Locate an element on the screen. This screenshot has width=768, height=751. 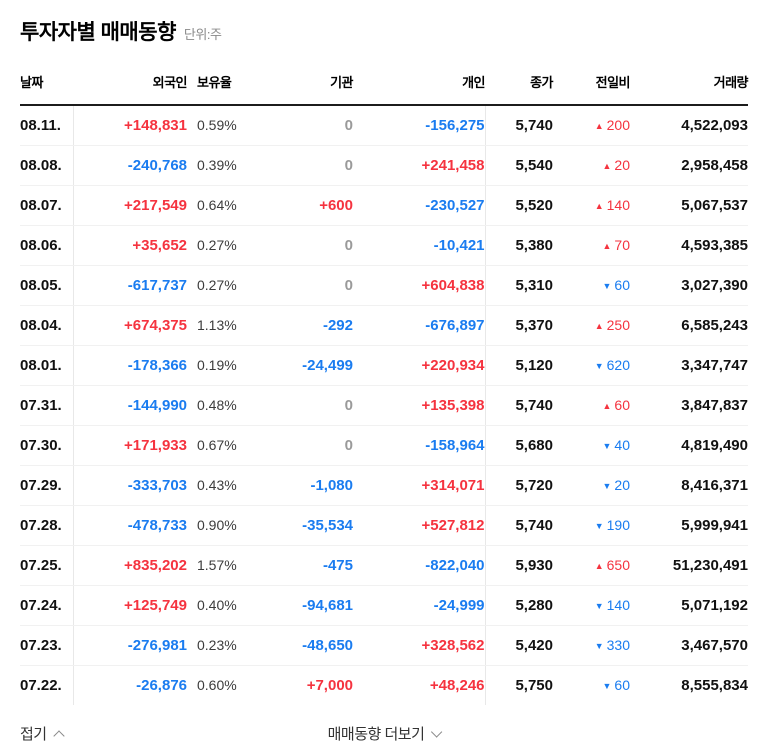
foreigner-cell: +125,749 is located at coordinates (130, 605).